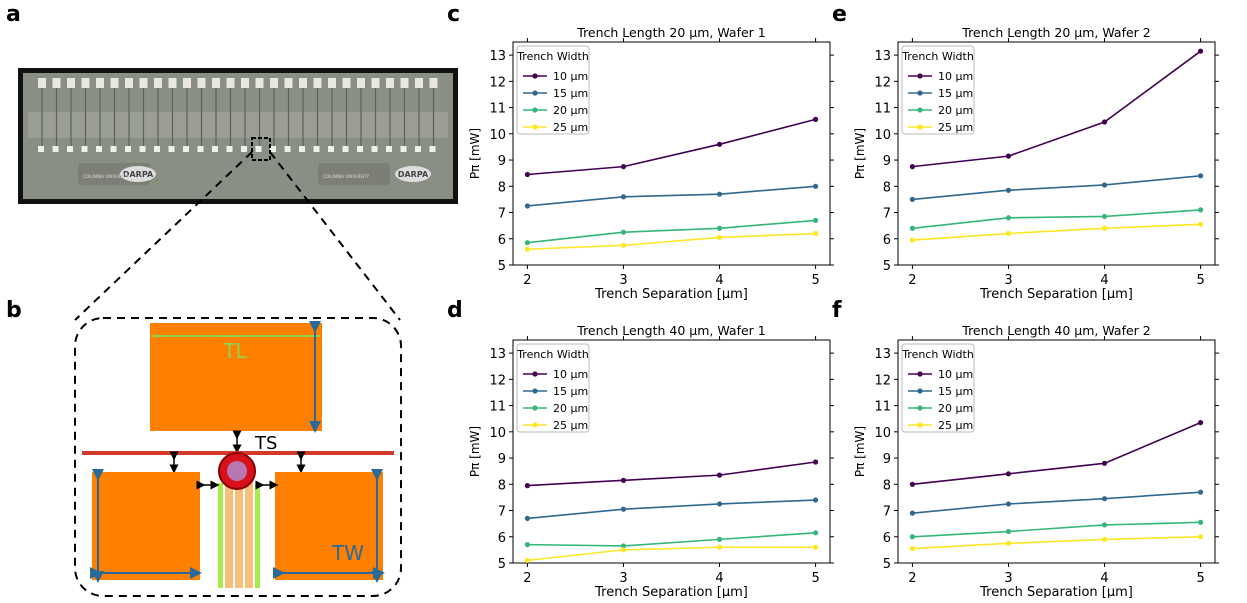 This screenshot has width=1247, height=603. I want to click on y-tick-label: 6, so click(887, 538).